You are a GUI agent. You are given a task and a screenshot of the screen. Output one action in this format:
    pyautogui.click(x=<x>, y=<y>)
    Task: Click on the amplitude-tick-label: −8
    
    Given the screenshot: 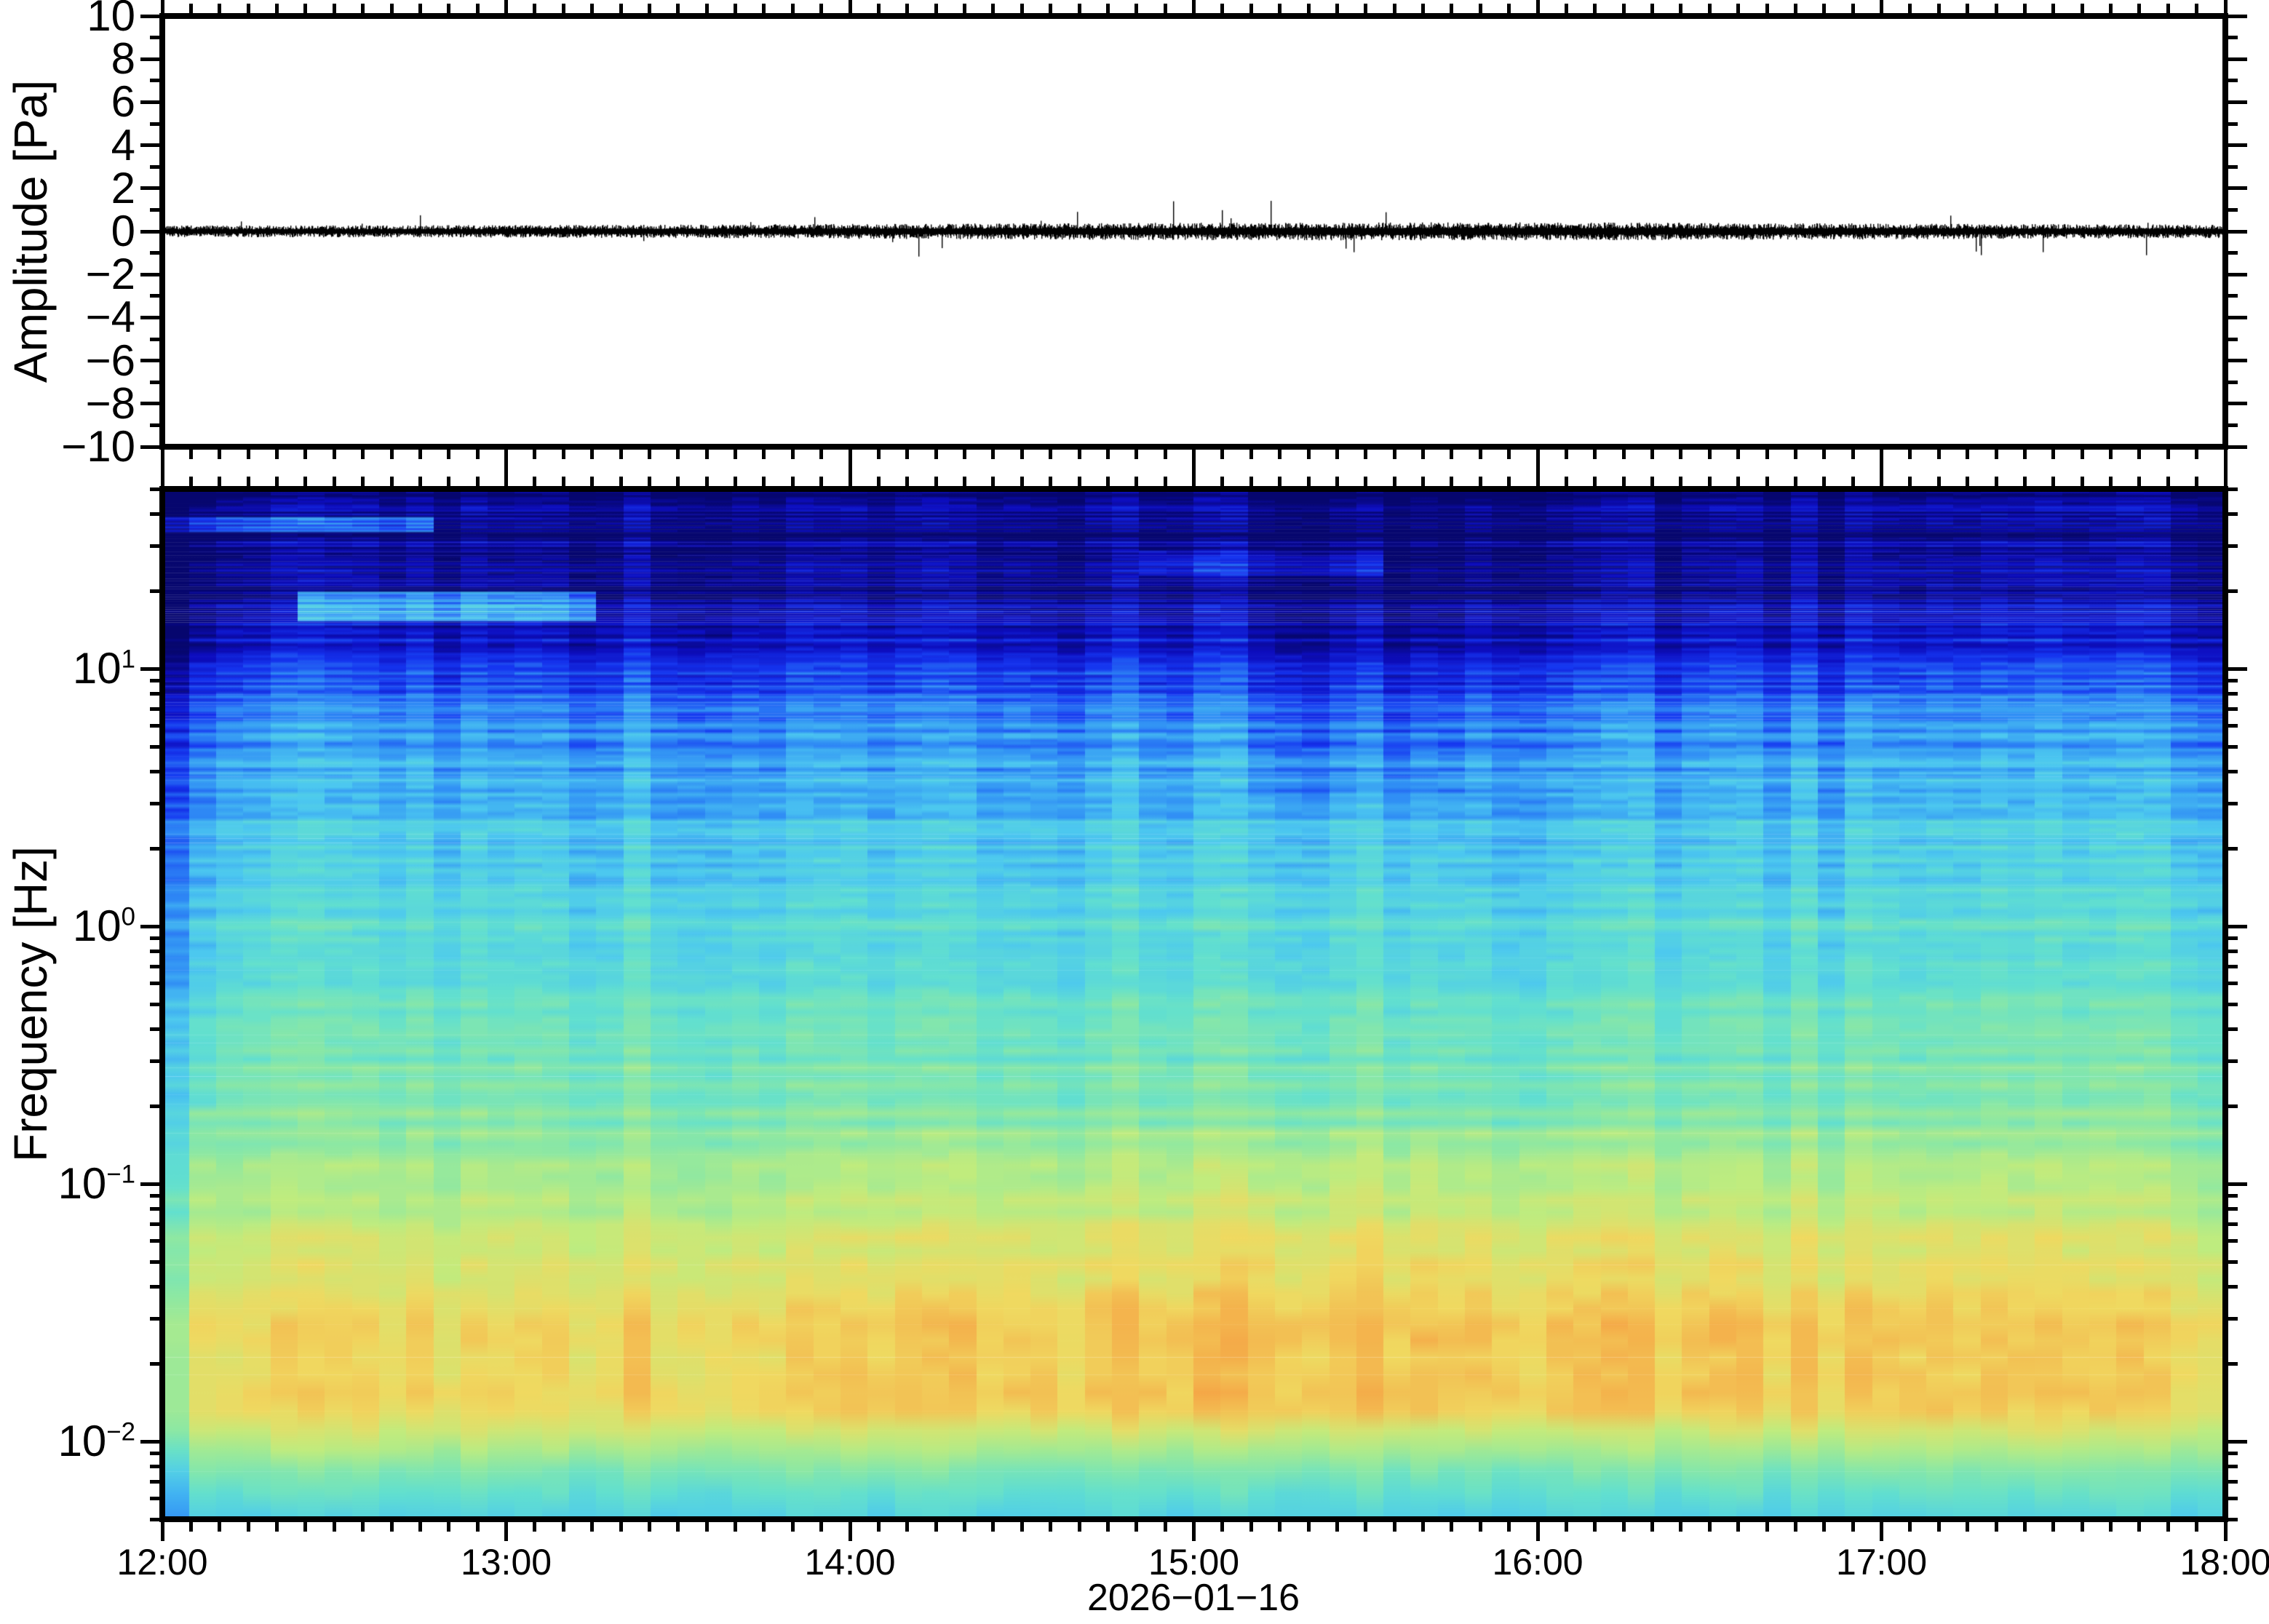 What is the action you would take?
    pyautogui.click(x=110, y=403)
    